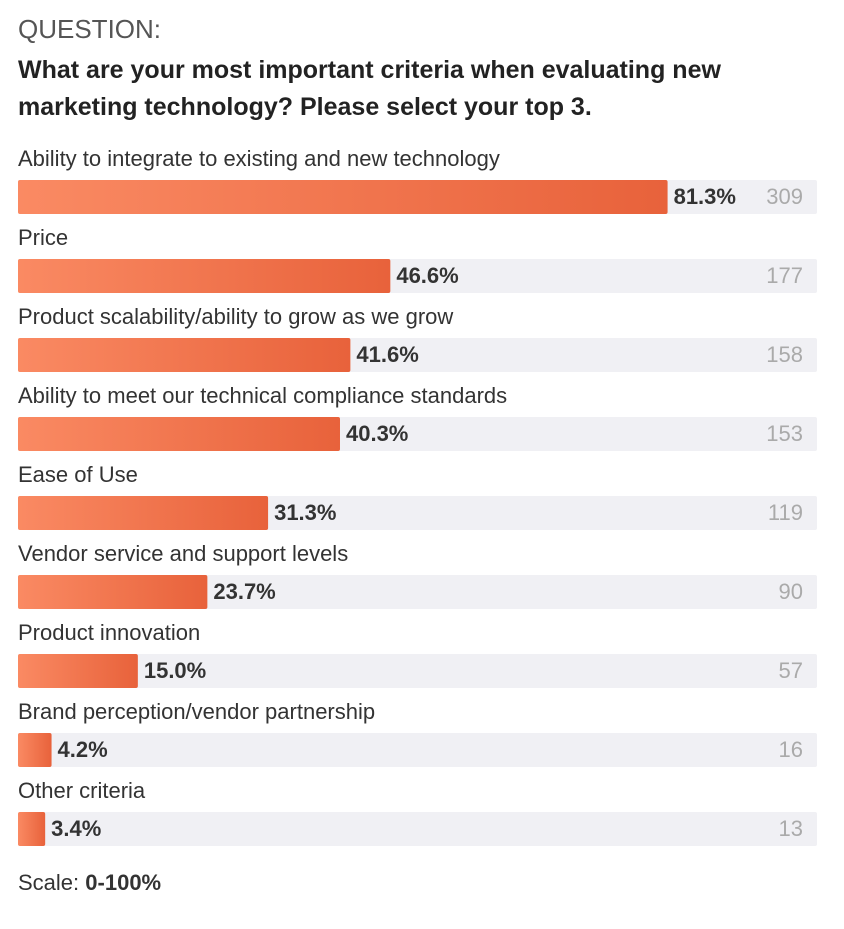 The width and height of the screenshot is (844, 929). I want to click on category-label: Other criteria, so click(82, 790).